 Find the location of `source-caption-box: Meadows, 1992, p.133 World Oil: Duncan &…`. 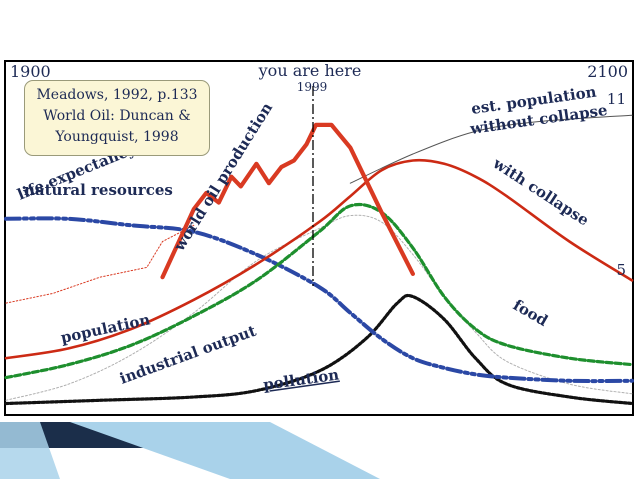

source-caption-box: Meadows, 1992, p.133 World Oil: Duncan &… is located at coordinates (117, 118).